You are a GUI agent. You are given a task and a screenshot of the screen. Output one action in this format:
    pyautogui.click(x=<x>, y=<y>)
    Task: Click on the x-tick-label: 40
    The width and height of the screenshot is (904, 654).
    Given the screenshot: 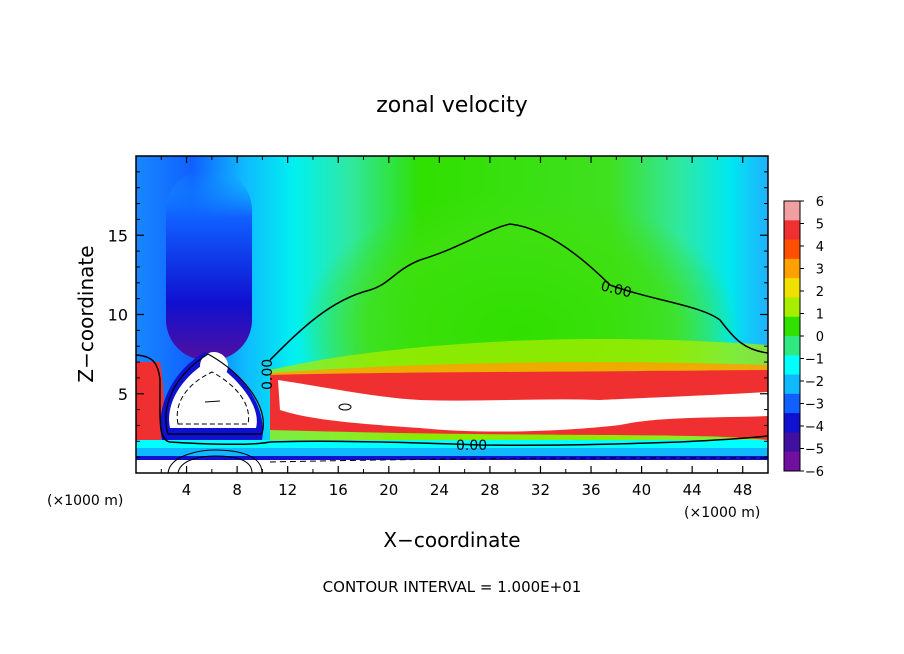 What is the action you would take?
    pyautogui.click(x=641, y=490)
    